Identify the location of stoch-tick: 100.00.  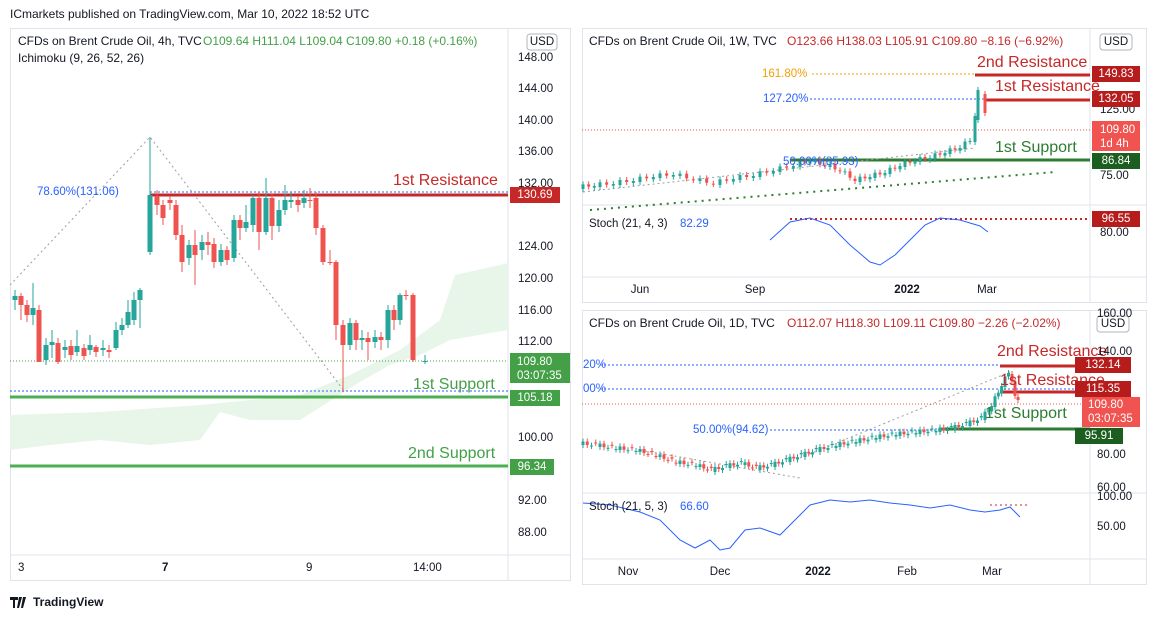
(1114, 497).